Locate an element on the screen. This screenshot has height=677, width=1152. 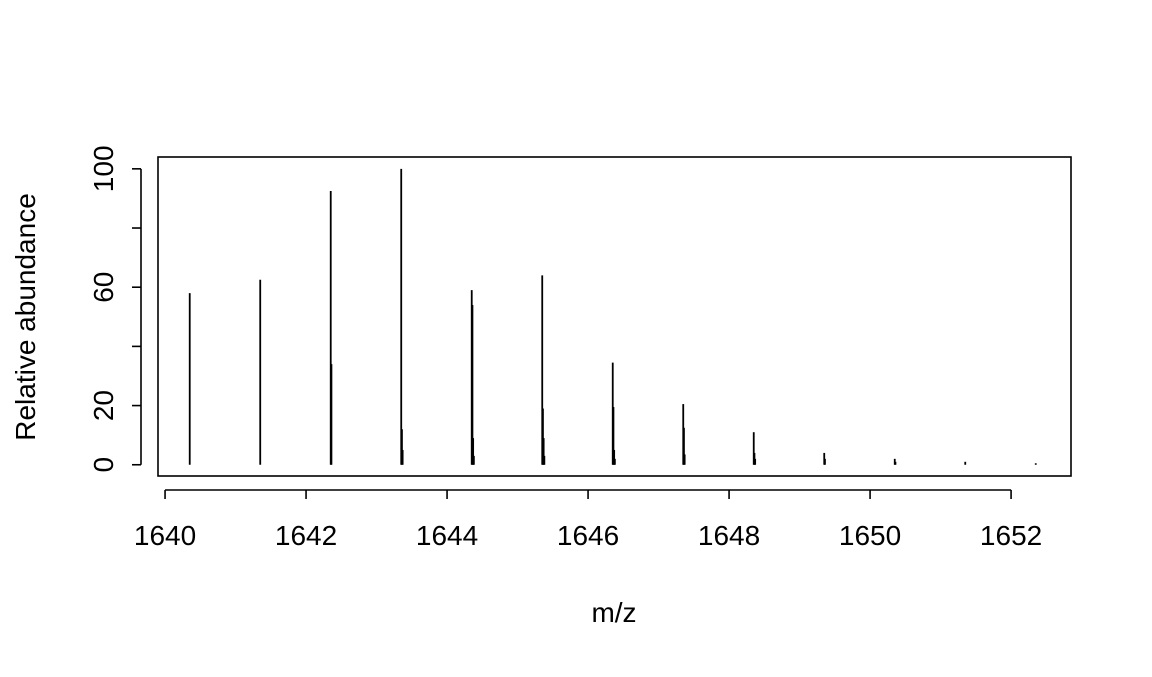
x-tick-label: 1650 is located at coordinates (870, 535).